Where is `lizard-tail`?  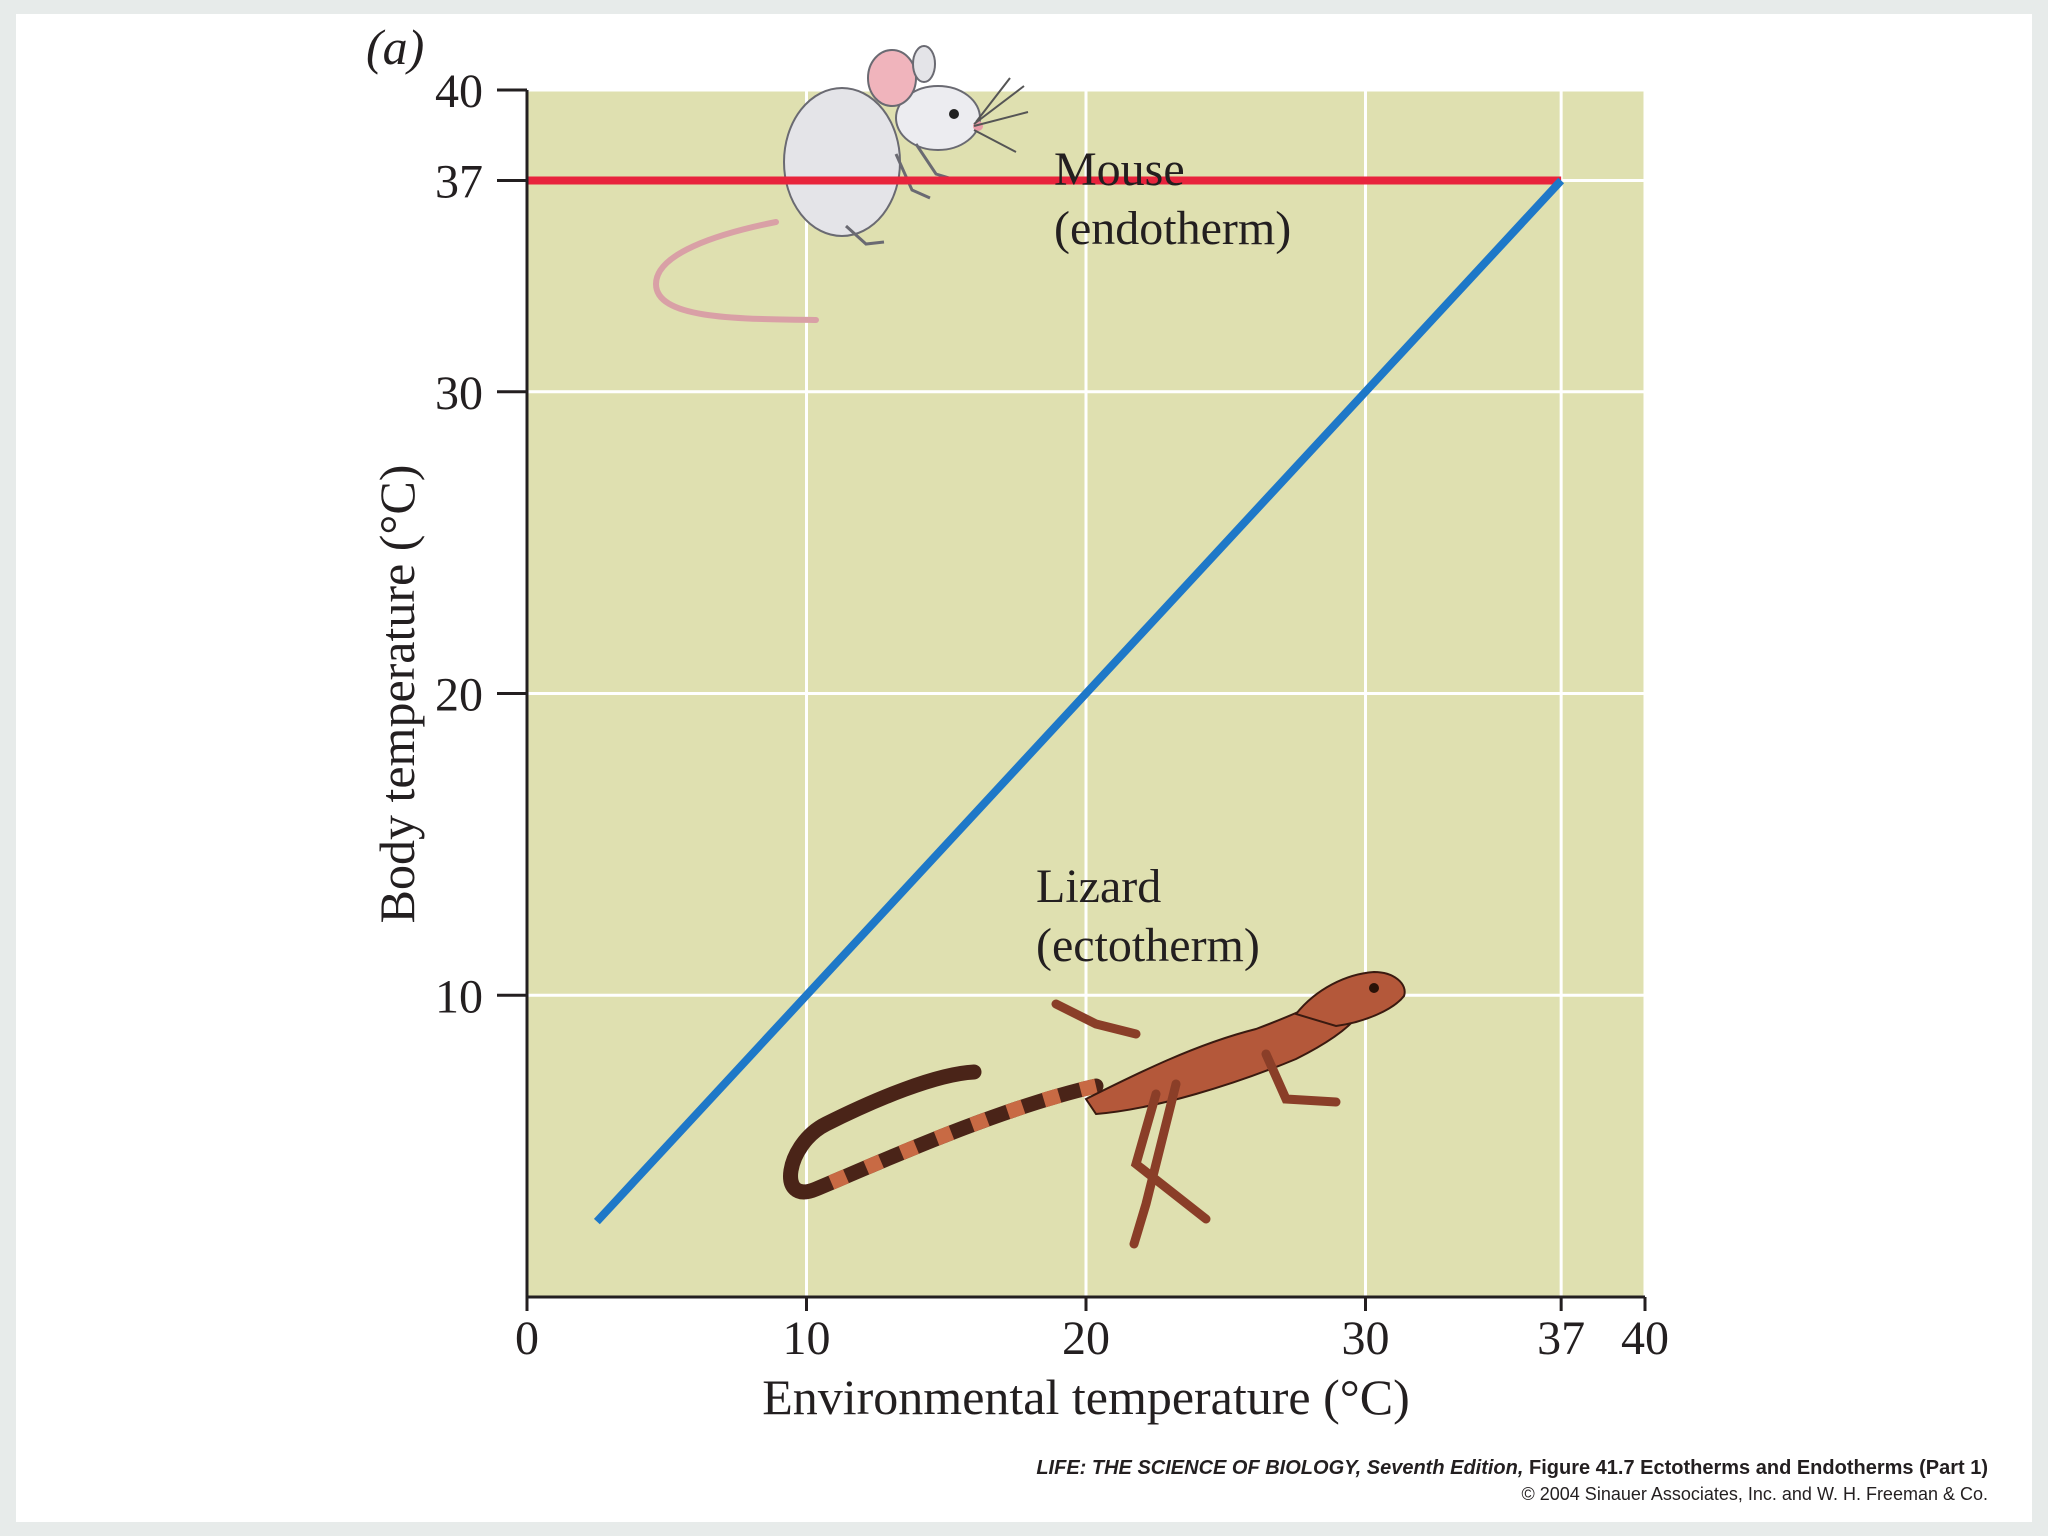 lizard-tail is located at coordinates (943, 1132).